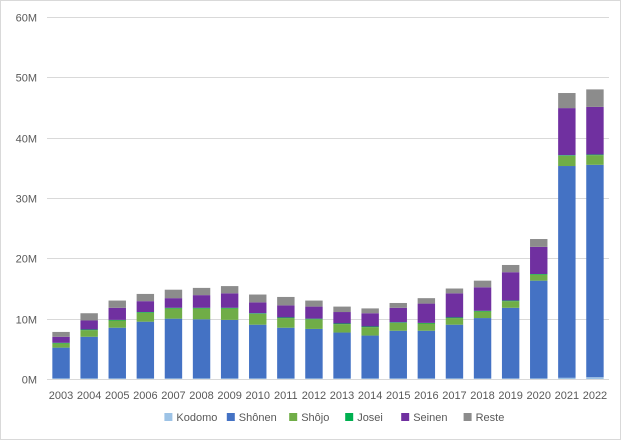  Describe the element at coordinates (426, 396) in the screenshot. I see `x-tick-label: 2016` at that location.